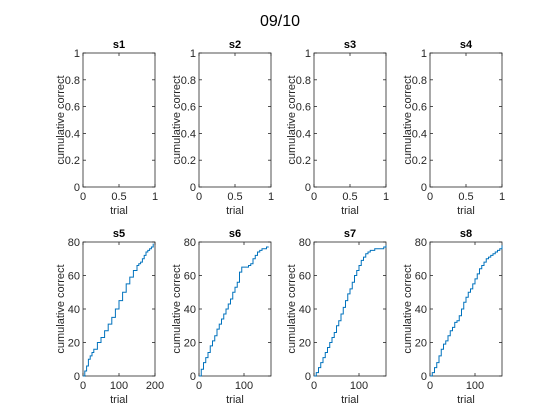 The image size is (560, 420). I want to click on subplot-s8: s8 0 20 40 60 80 0 100 trial cumulative correct, so click(452, 317).